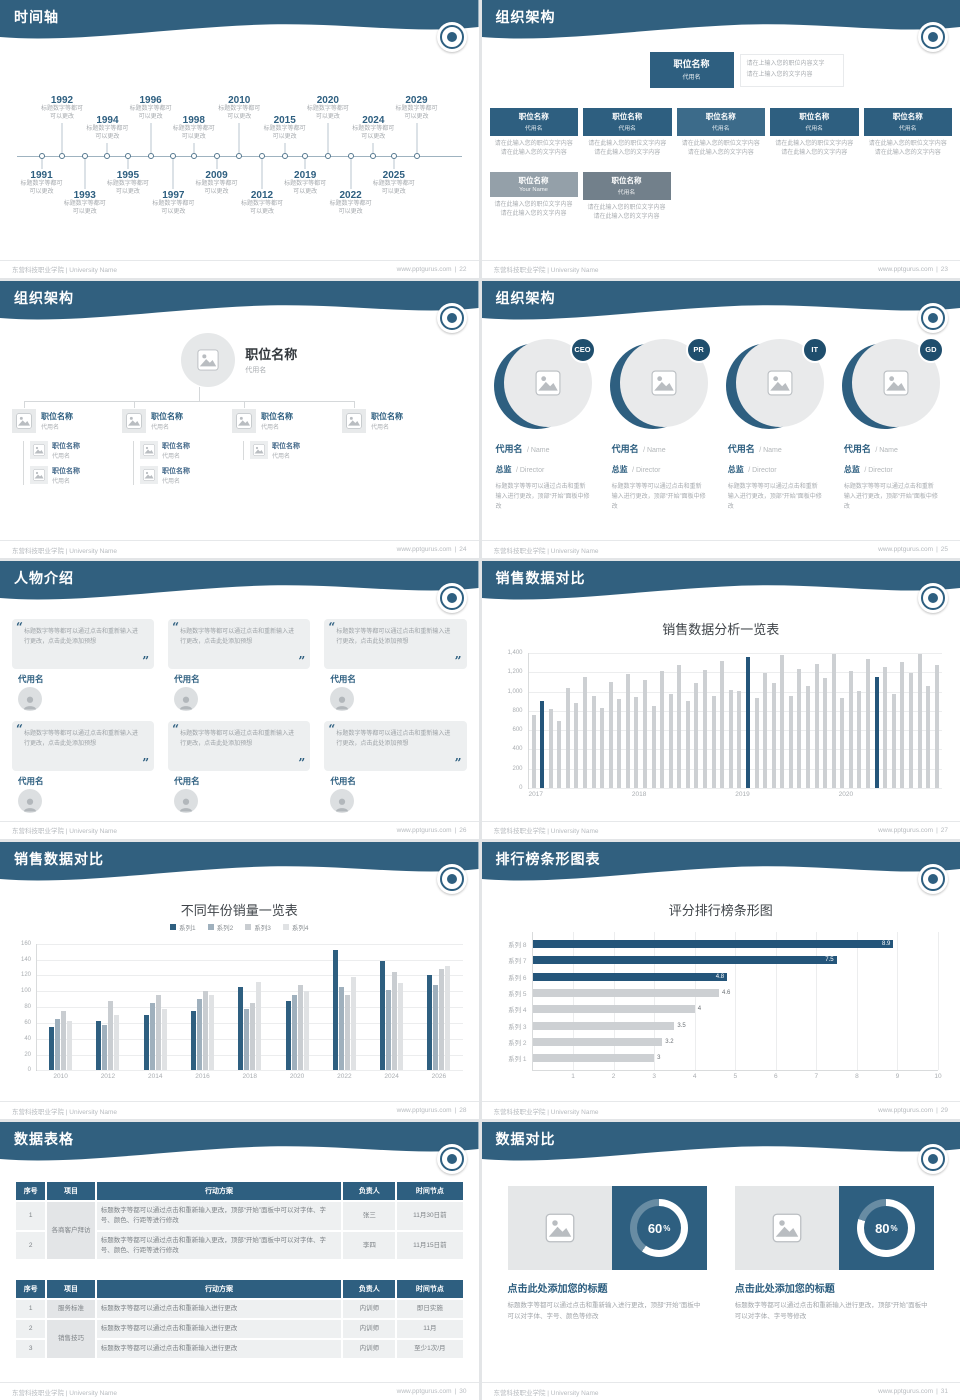  What do you see at coordinates (84, 195) in the screenshot?
I see `timeline-year: 1993` at bounding box center [84, 195].